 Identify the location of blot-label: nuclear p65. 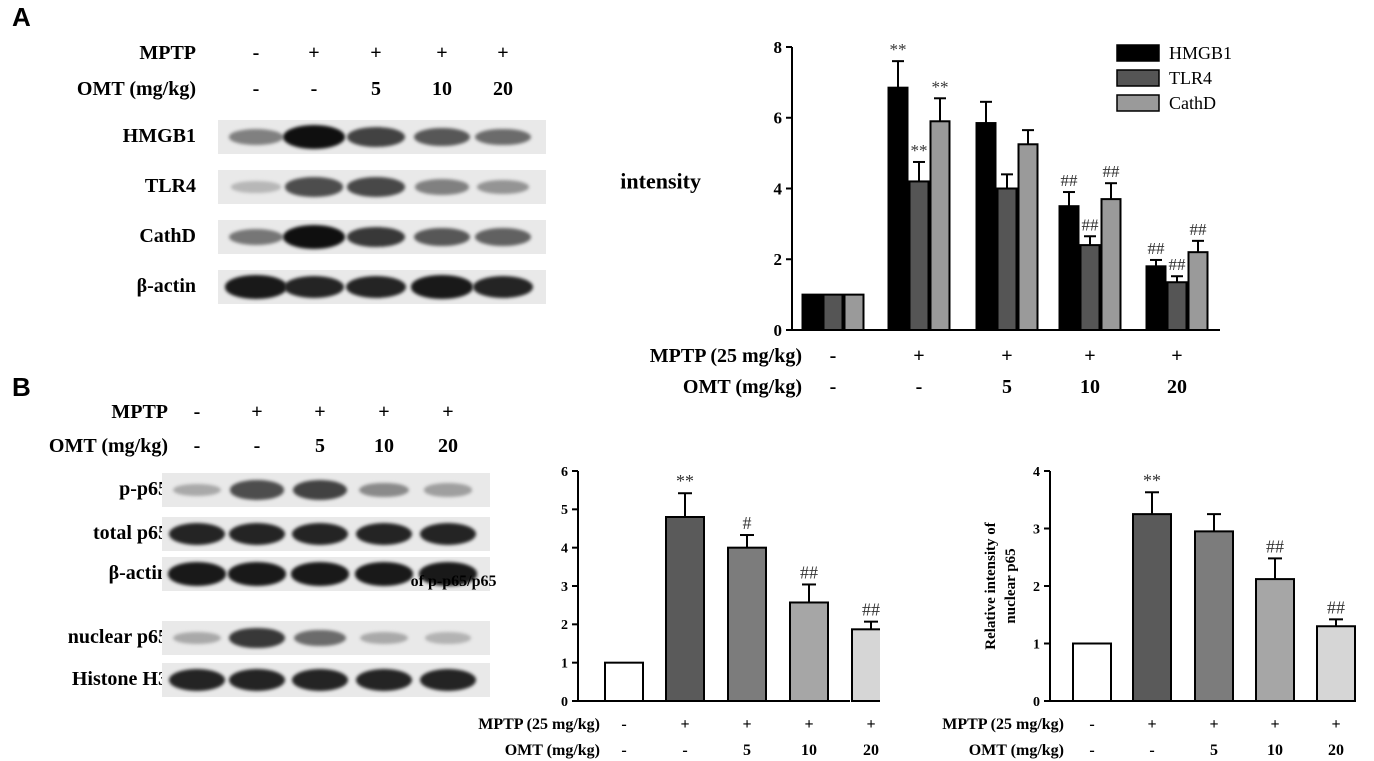
(117, 637).